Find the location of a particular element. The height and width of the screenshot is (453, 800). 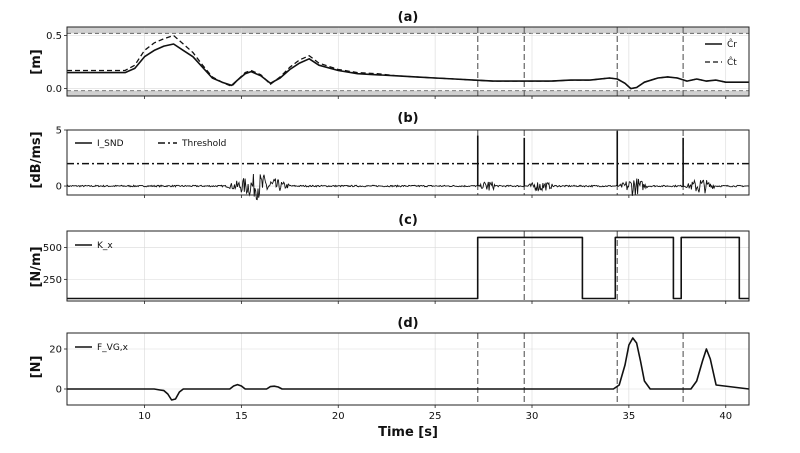

panel-c-ylabel: [N/m] is located at coordinates (36, 266).